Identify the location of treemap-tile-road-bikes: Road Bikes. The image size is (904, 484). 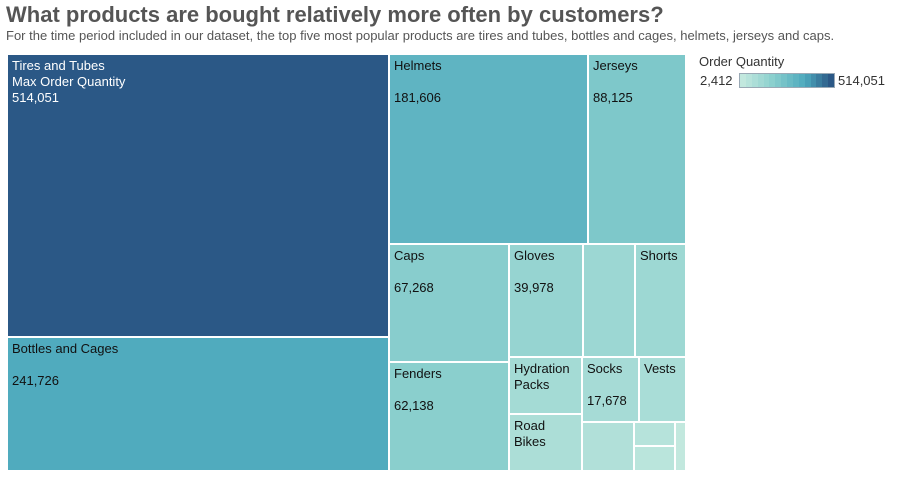
(545, 442).